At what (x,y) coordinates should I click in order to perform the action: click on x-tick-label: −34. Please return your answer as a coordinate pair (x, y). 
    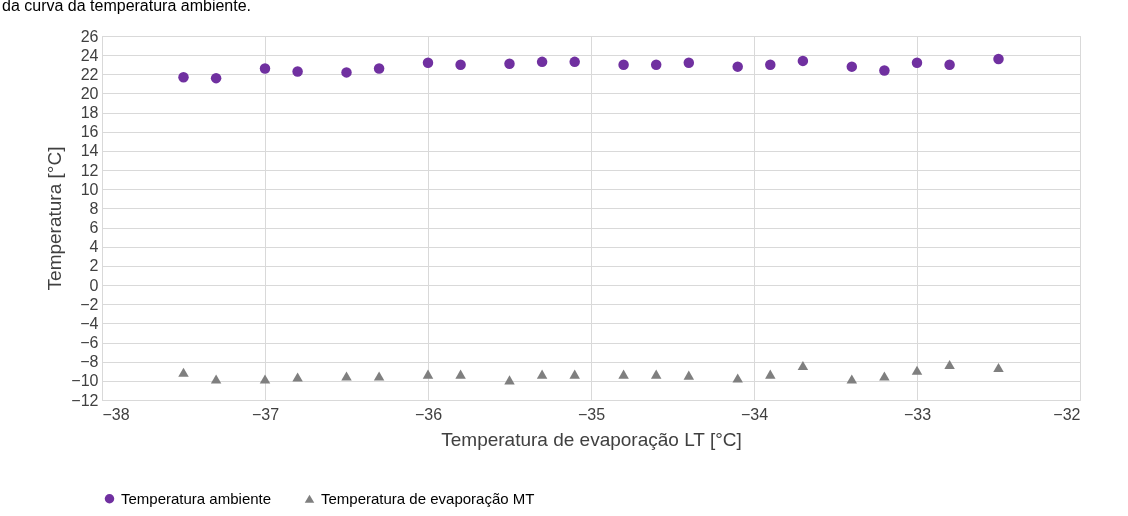
    Looking at the image, I should click on (754, 414).